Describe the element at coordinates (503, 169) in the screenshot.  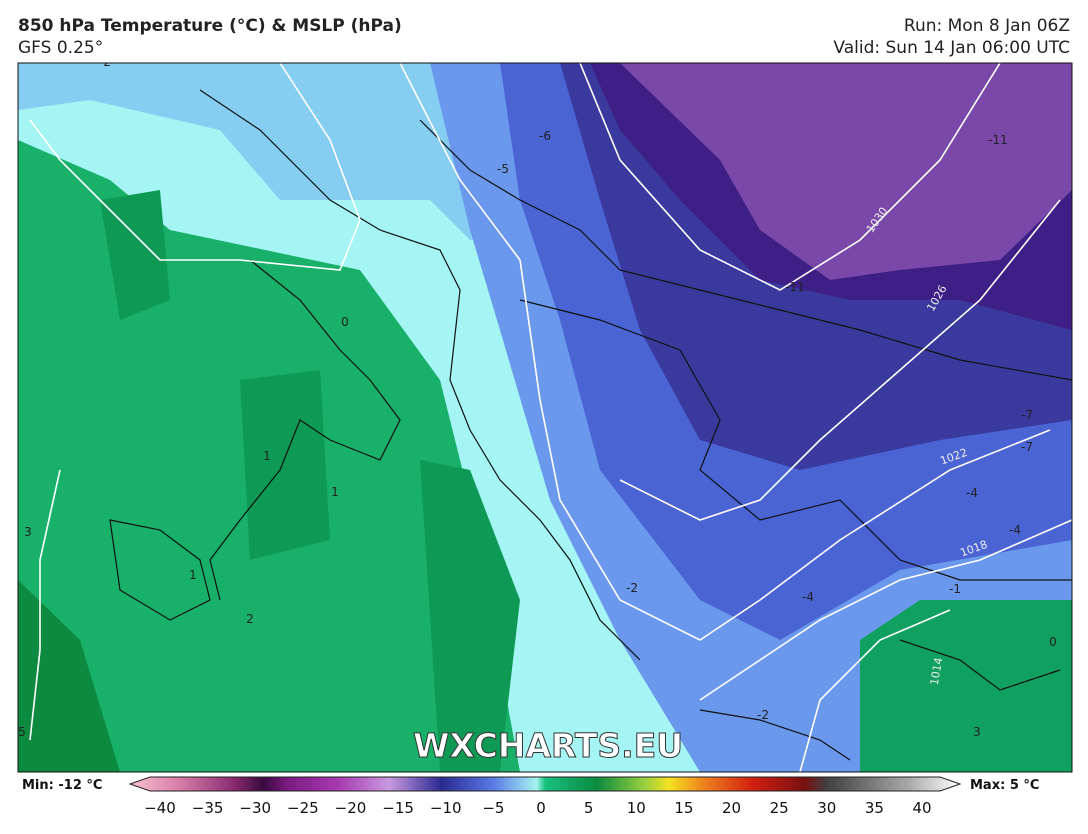
I see `contour-label: -5` at that location.